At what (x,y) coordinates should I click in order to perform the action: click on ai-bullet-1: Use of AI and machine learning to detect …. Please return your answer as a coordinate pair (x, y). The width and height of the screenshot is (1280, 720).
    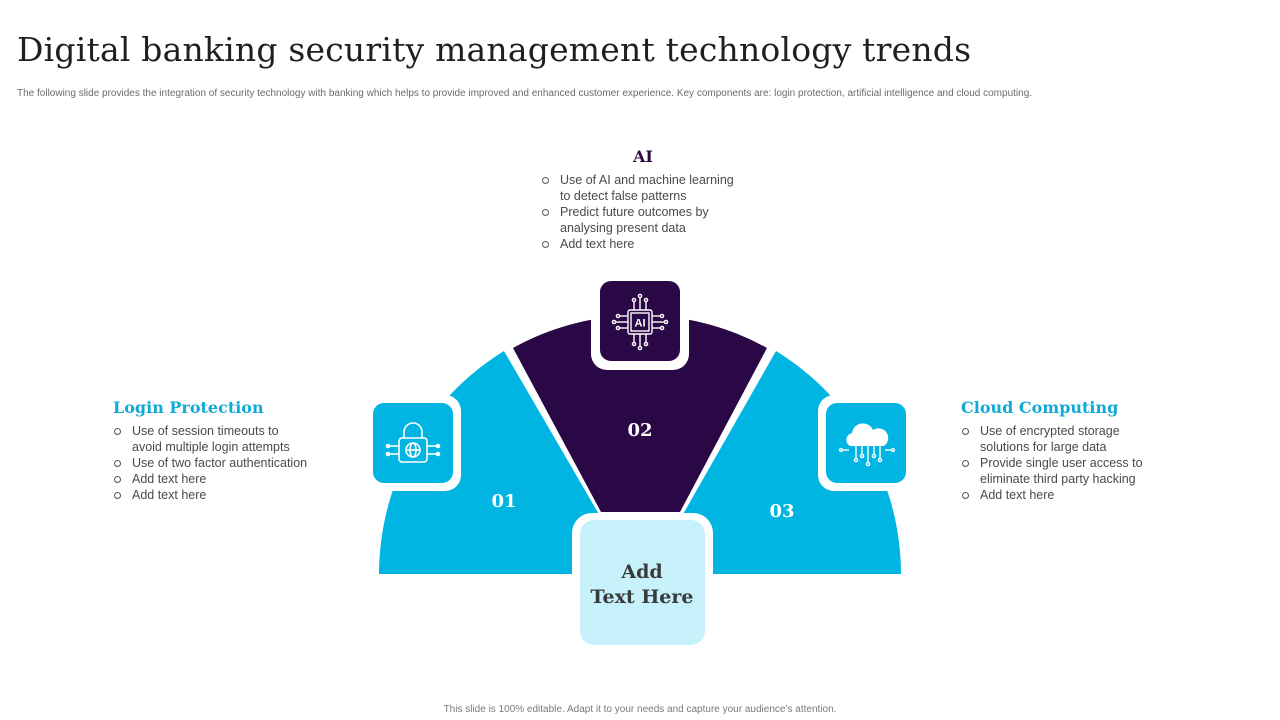
    Looking at the image, I should click on (661, 188).